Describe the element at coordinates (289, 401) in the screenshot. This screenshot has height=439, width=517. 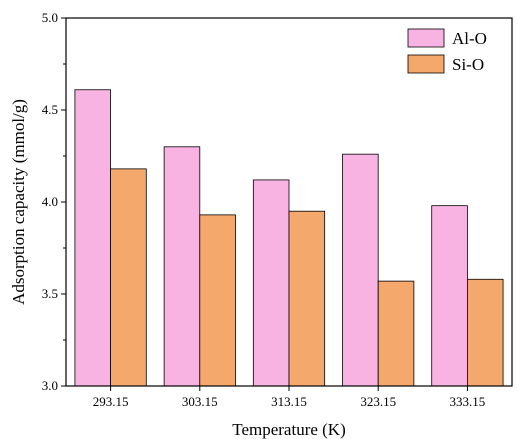
I see `x-tick-label: 313.15` at that location.